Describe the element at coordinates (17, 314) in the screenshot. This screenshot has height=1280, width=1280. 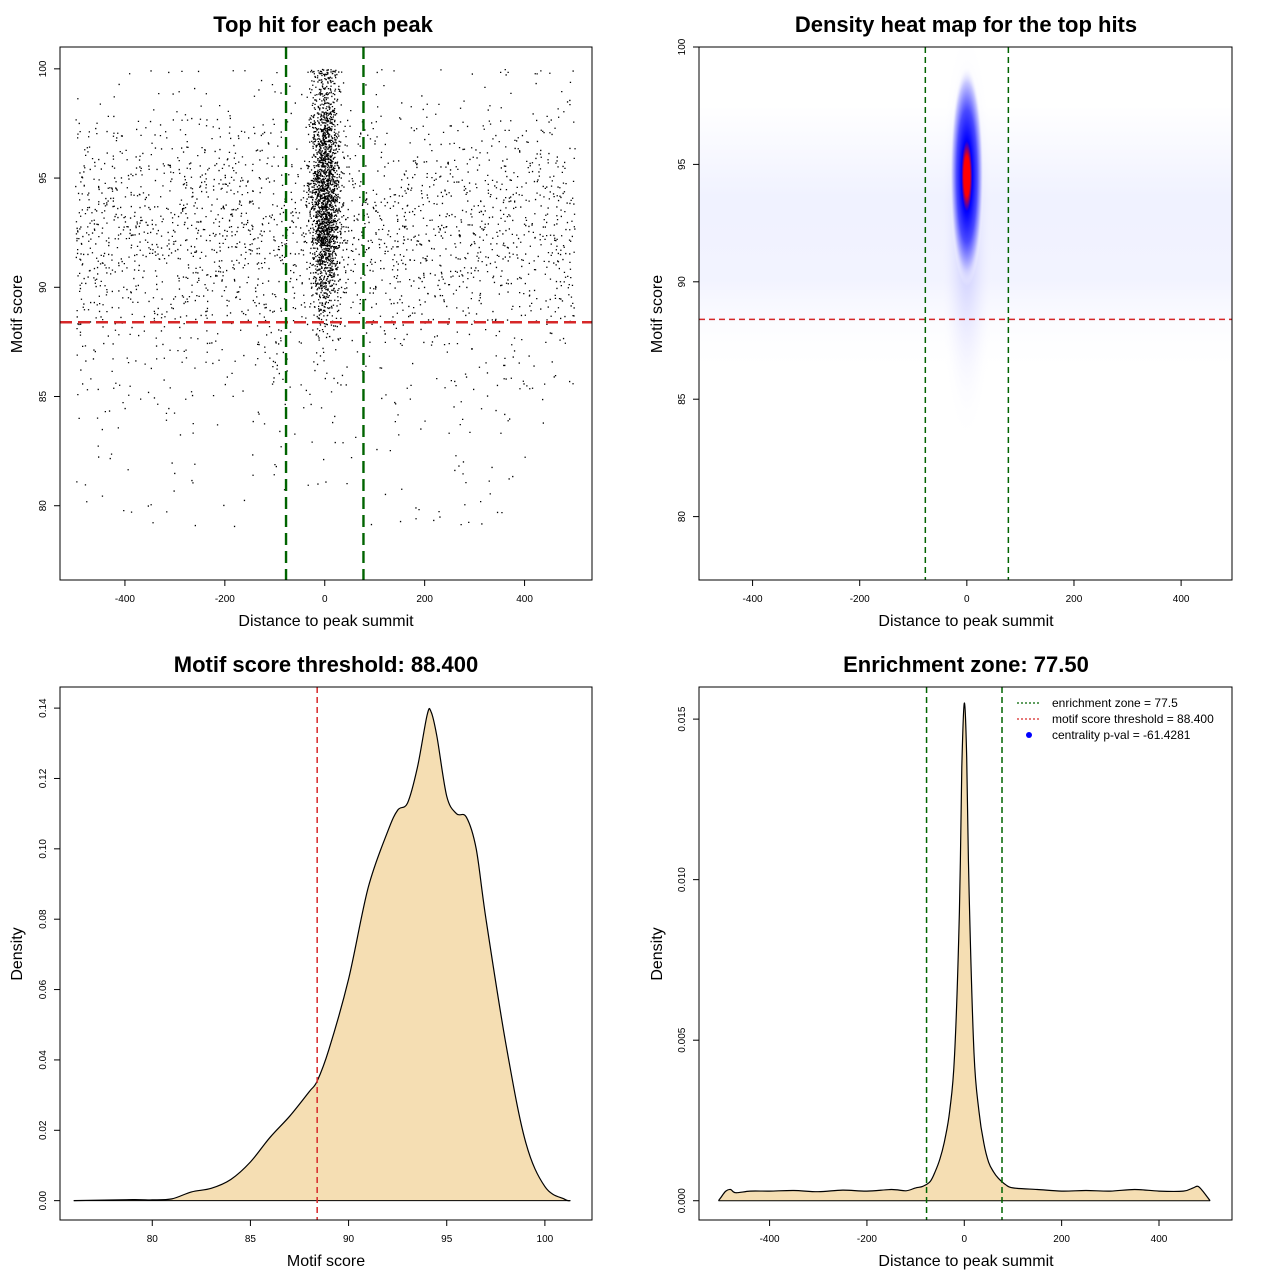
I see `scatter-y-axis-label: Motif score` at that location.